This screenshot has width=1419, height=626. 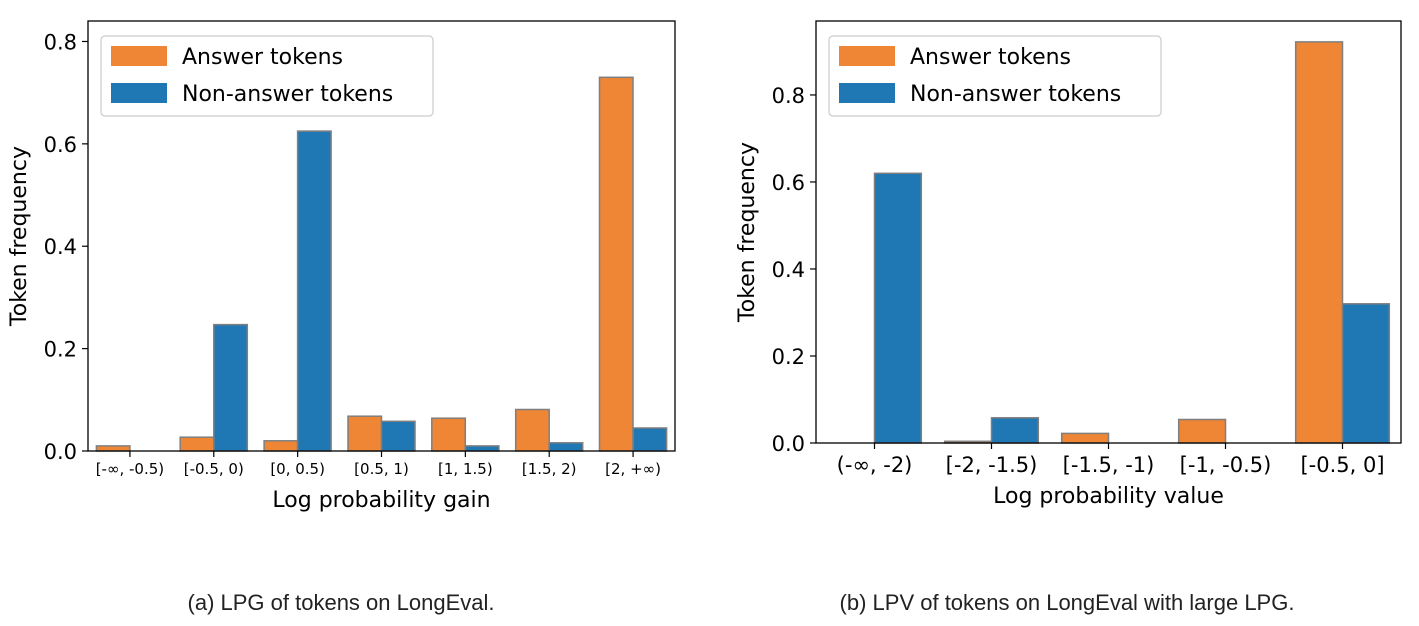 I want to click on x-tick-label: [-1, -0.5), so click(x=1226, y=465).